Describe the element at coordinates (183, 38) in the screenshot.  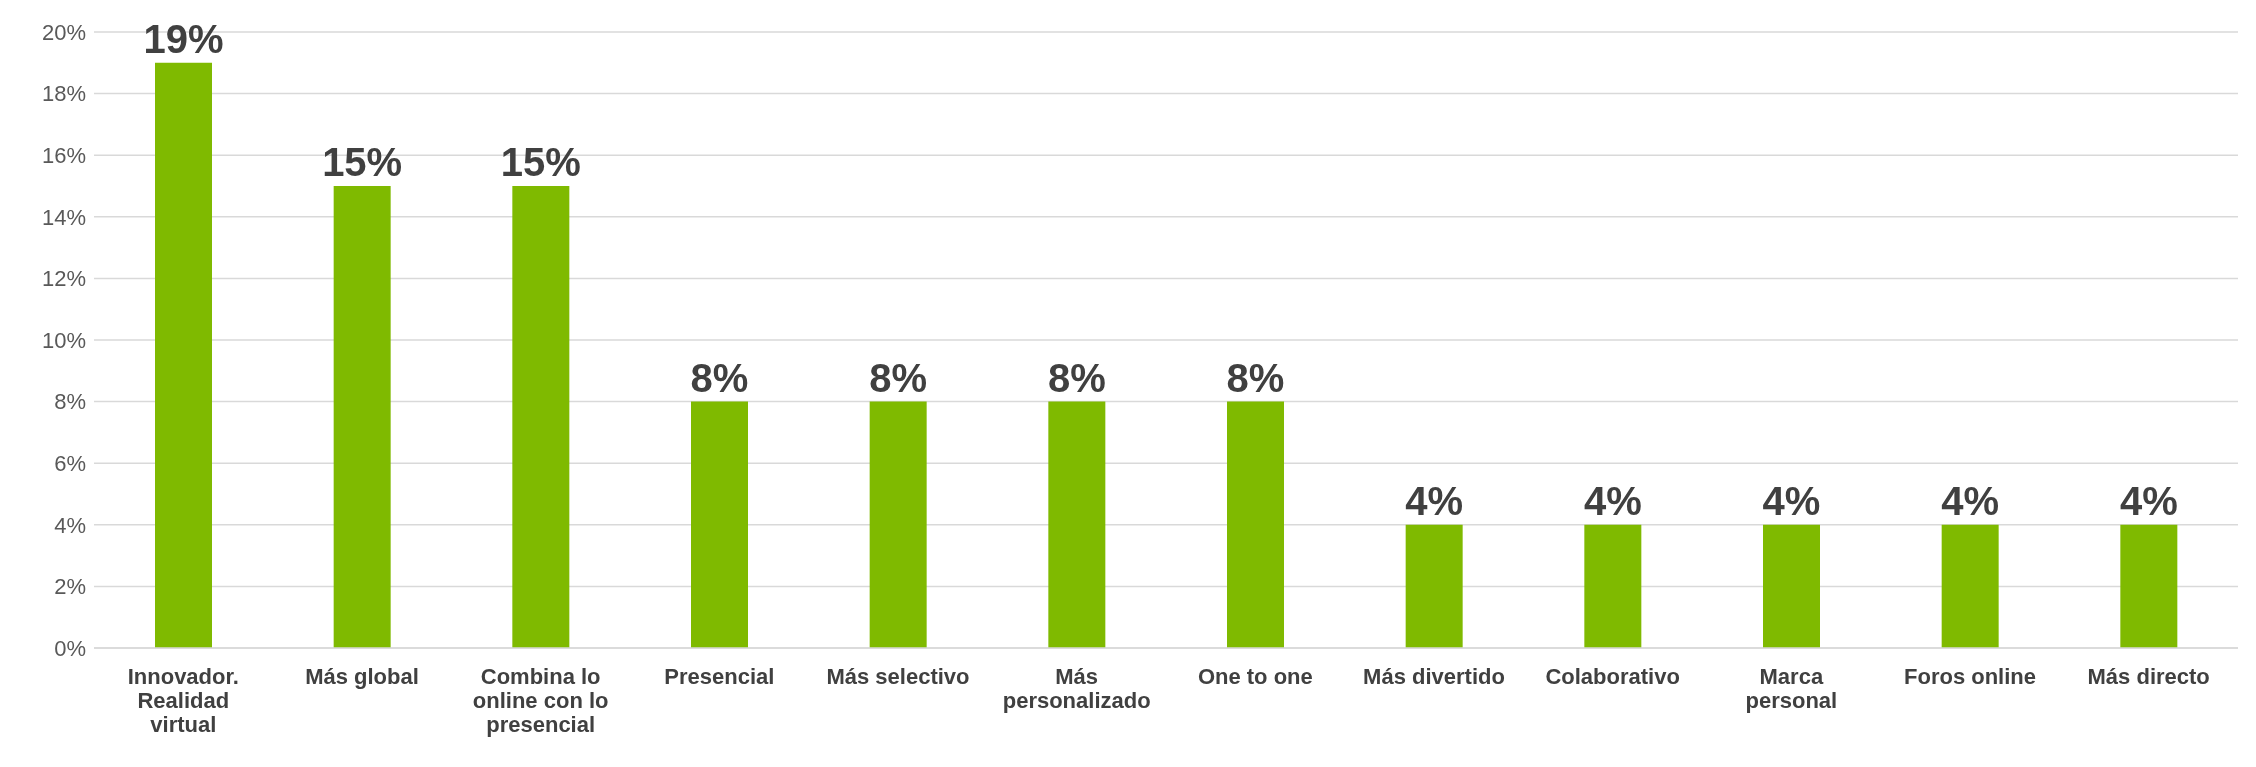
I see `data-label: 19%` at that location.